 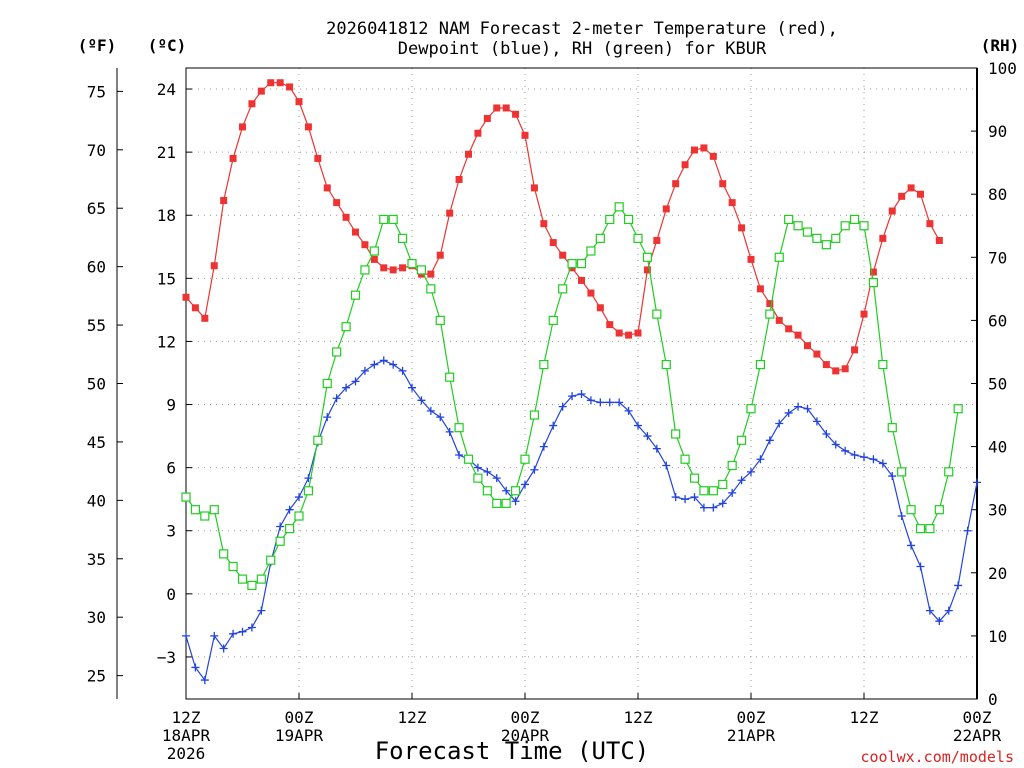 What do you see at coordinates (993, 699) in the screenshot?
I see `rh-tick-label: 0` at bounding box center [993, 699].